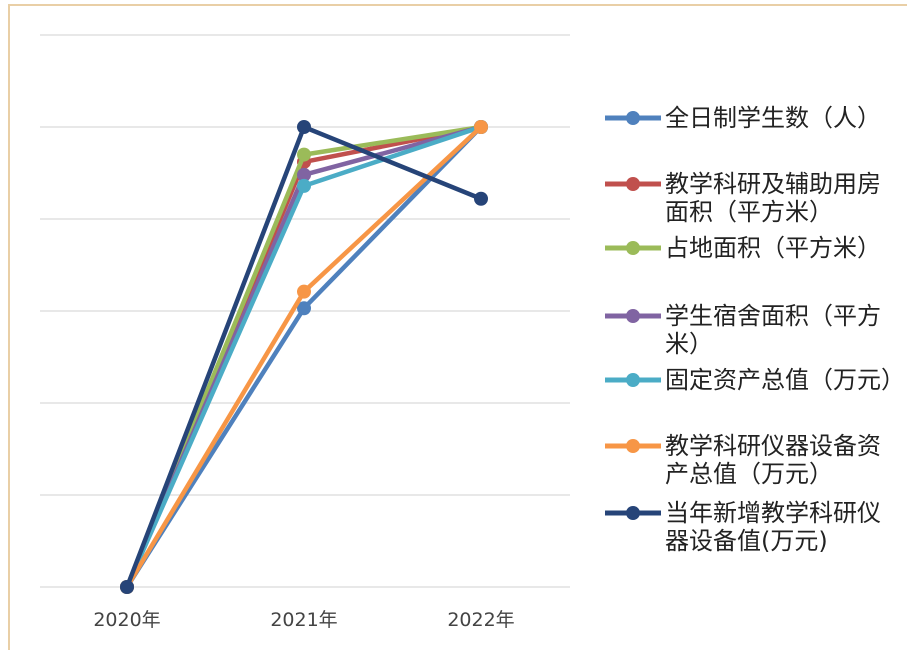  I want to click on legend-item: 占地面积（平方米）, so click(747, 249).